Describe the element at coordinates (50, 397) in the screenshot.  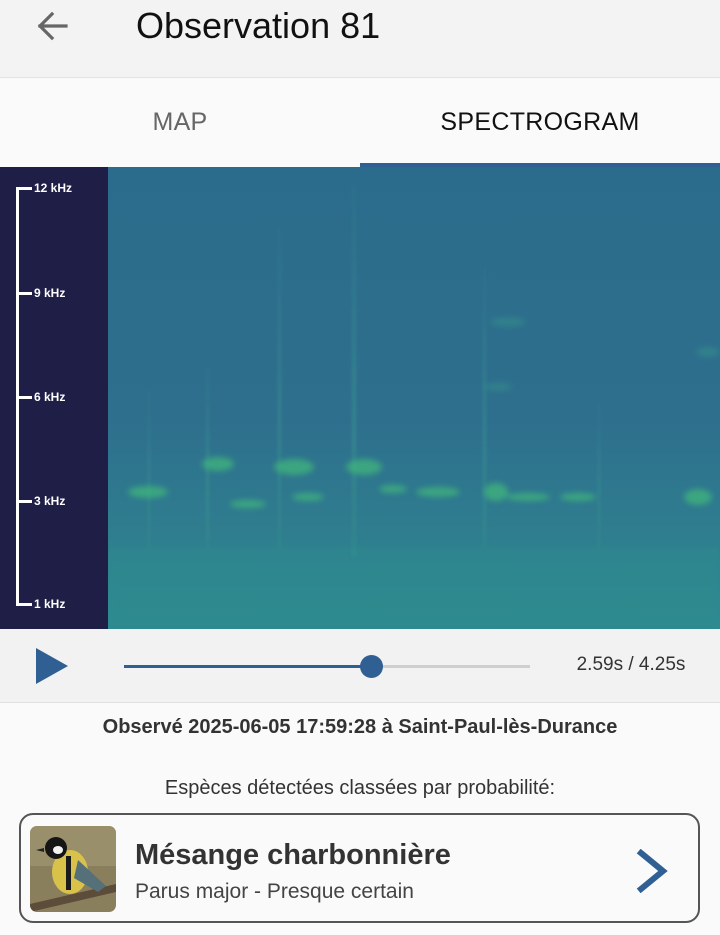
I see `freq-label-6khz: 6 kHz` at that location.